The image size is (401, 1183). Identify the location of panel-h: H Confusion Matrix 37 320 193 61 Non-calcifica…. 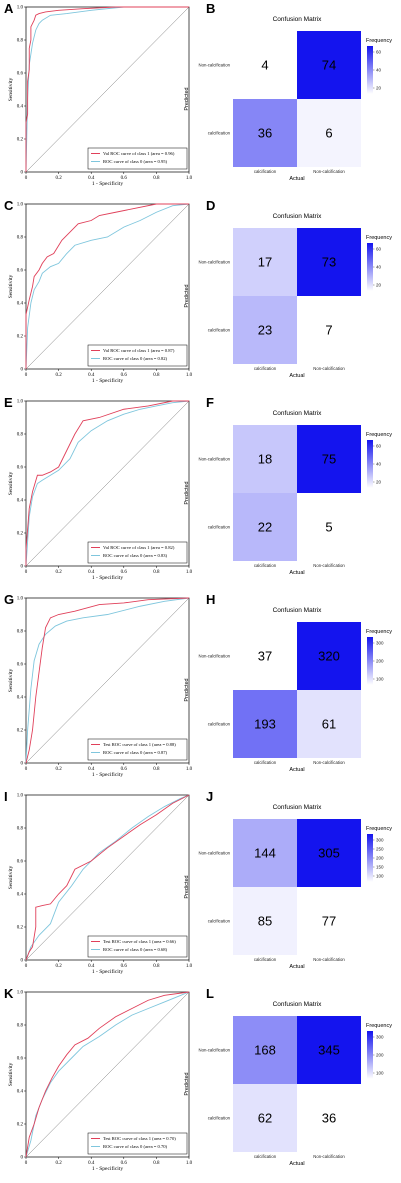
(288, 682).